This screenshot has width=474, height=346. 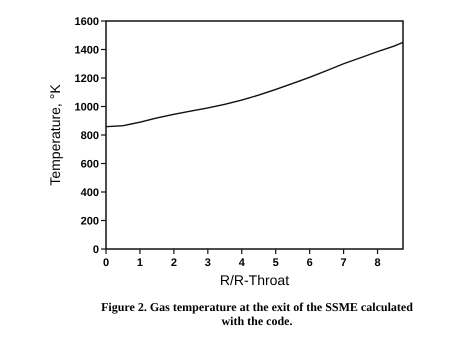 I want to click on x-axis-title: R/R-Throat, so click(x=255, y=280).